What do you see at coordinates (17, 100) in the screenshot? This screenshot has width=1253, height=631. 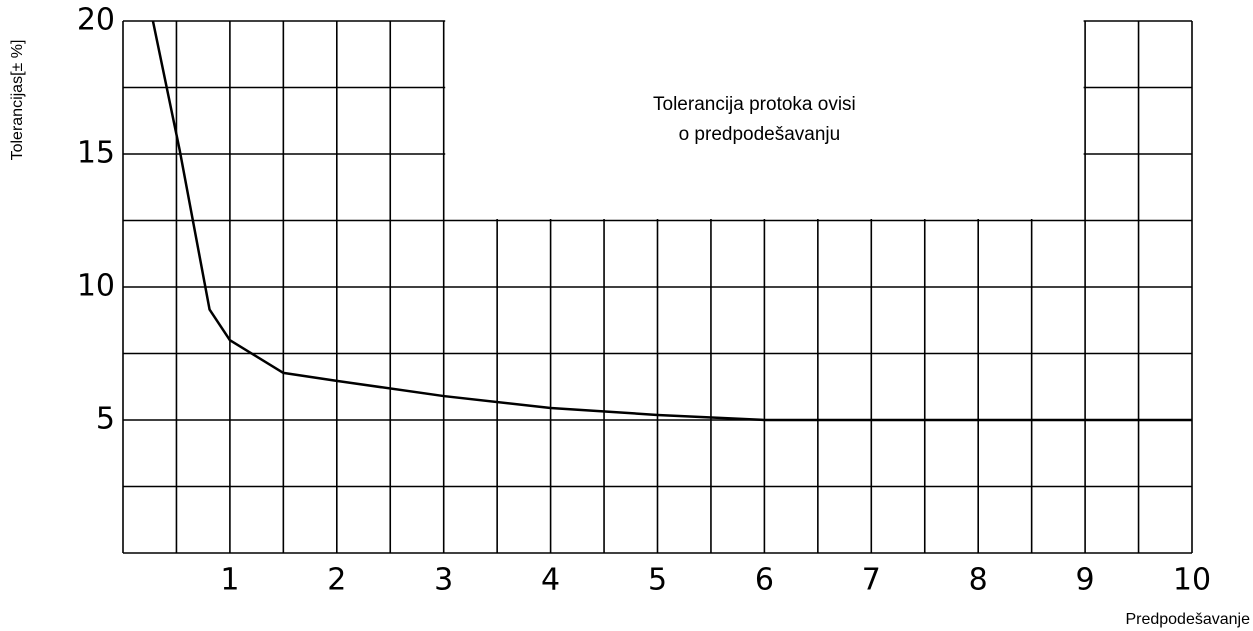 I see `y-axis-label: Tolerancijas[± %]` at bounding box center [17, 100].